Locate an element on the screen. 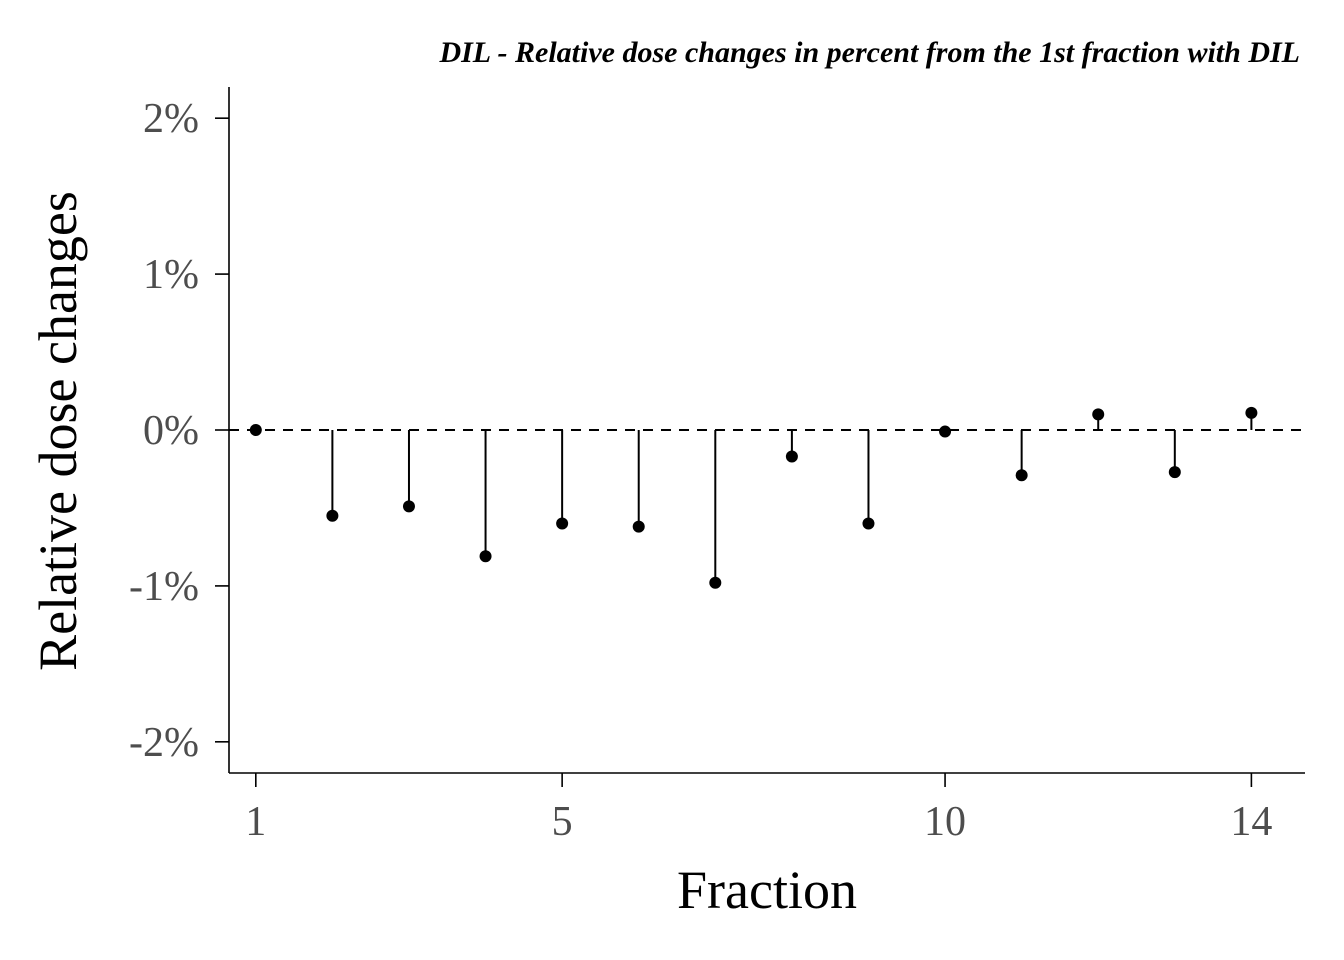  y-tick-label-1: 1% is located at coordinates (171, 275).